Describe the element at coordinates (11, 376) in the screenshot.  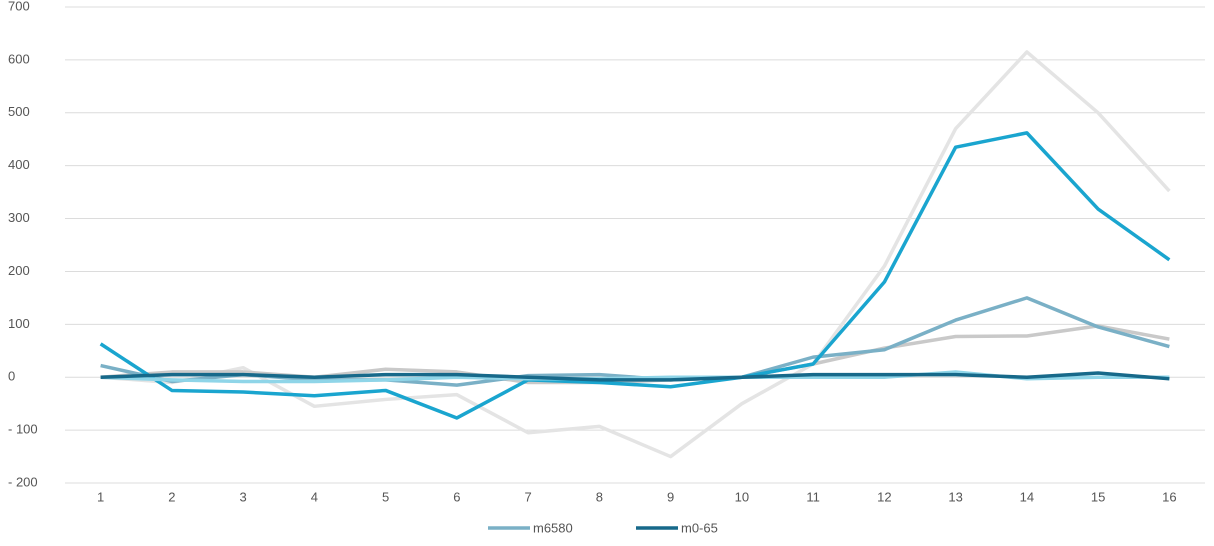
I see `y-tick-label: 0` at that location.